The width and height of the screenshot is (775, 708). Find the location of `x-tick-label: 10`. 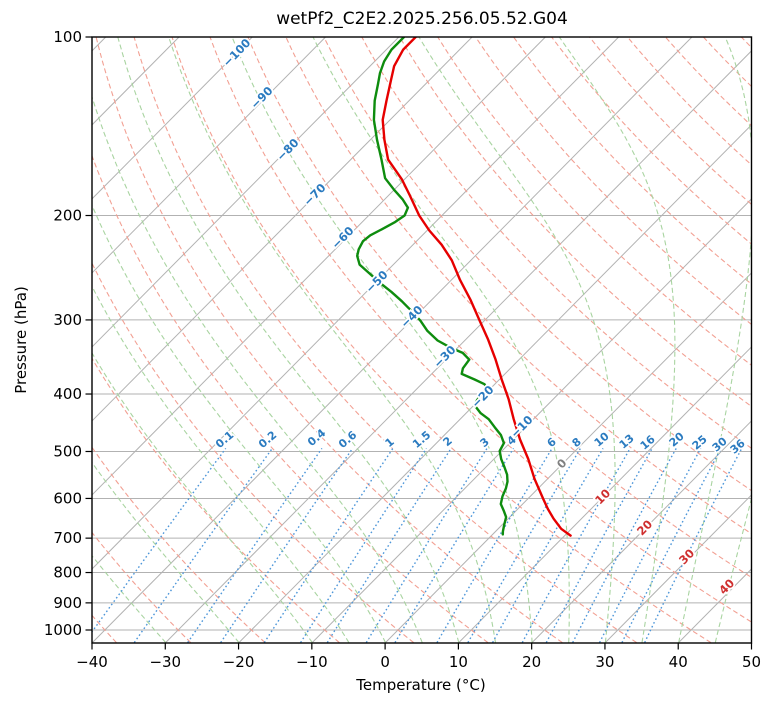

x-tick-label: 10 is located at coordinates (458, 662).